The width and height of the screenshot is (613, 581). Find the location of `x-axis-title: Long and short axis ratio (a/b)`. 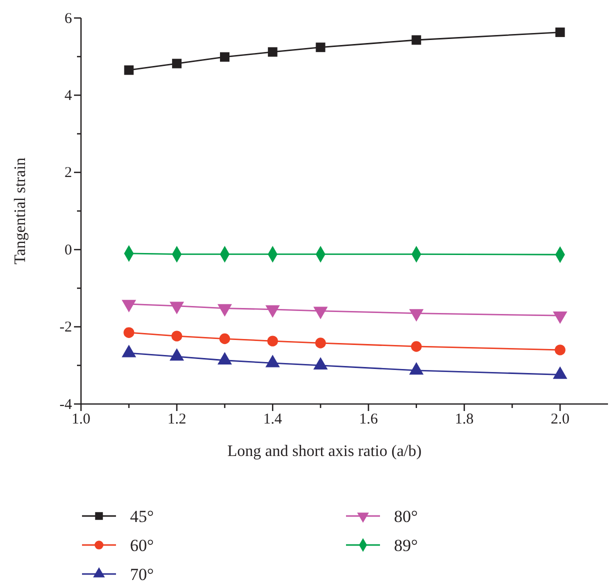

x-axis-title: Long and short axis ratio (a/b) is located at coordinates (324, 451).